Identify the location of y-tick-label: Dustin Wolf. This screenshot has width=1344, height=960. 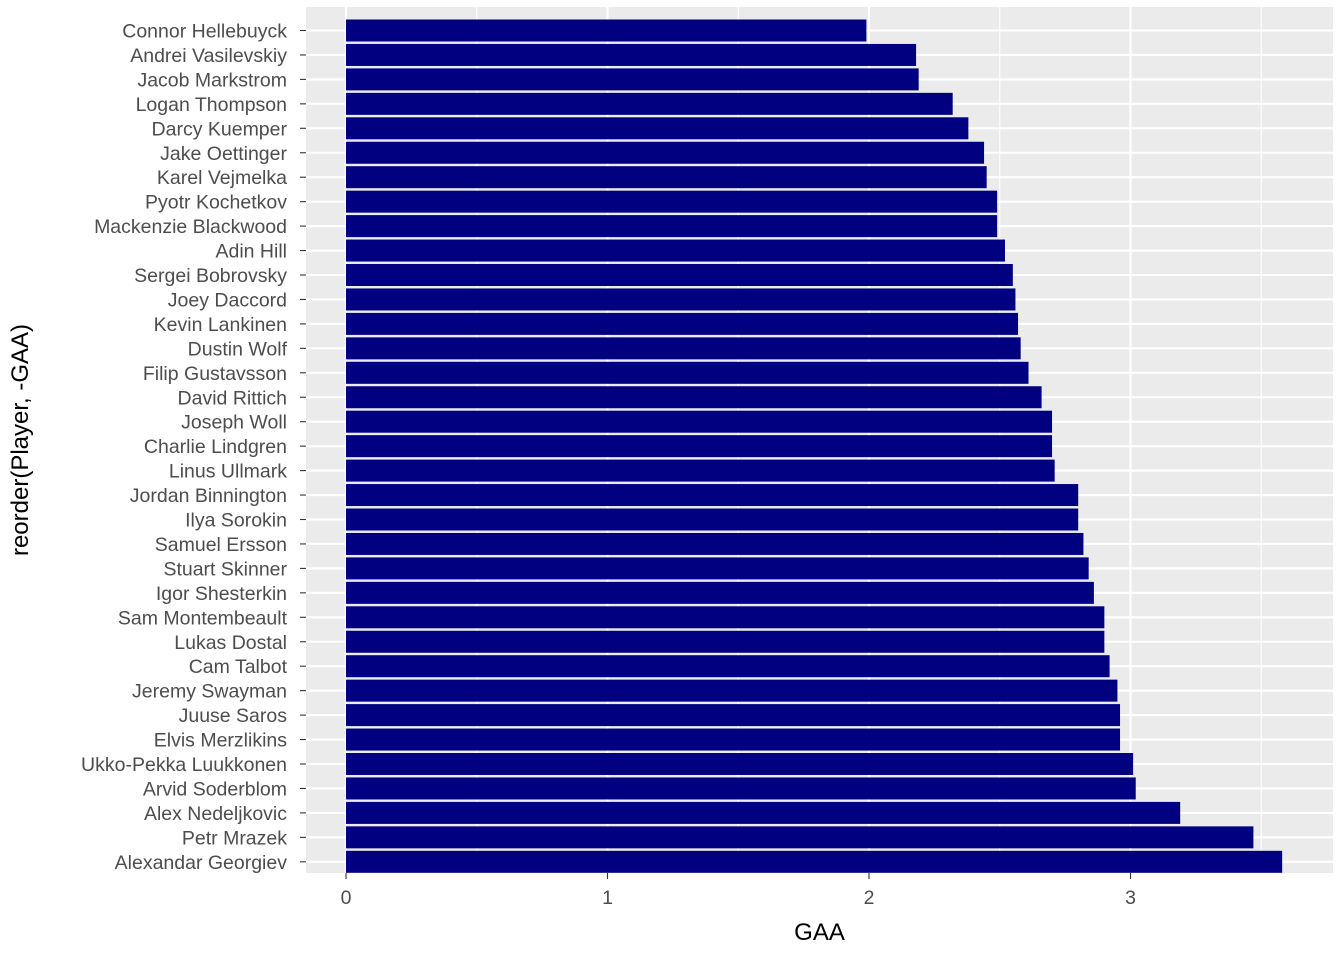
(238, 349).